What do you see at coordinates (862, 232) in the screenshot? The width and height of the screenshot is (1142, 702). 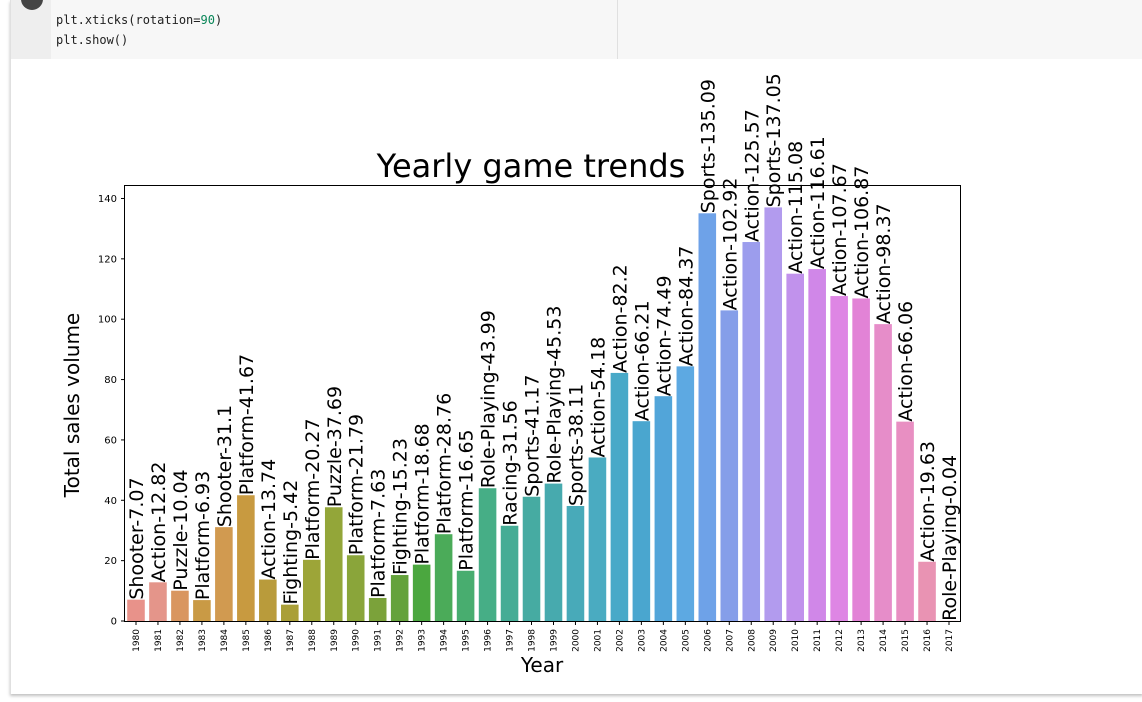 I see `bar-label-2013: Action-106.87` at bounding box center [862, 232].